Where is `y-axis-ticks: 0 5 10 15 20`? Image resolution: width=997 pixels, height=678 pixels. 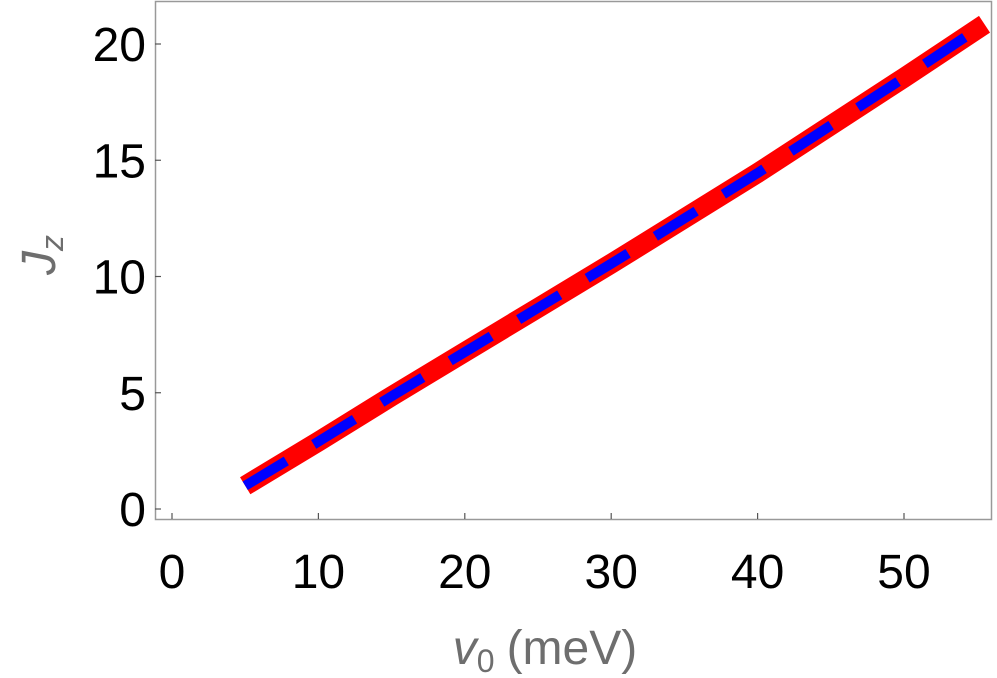 y-axis-ticks: 0 5 10 15 20 is located at coordinates (127, 278).